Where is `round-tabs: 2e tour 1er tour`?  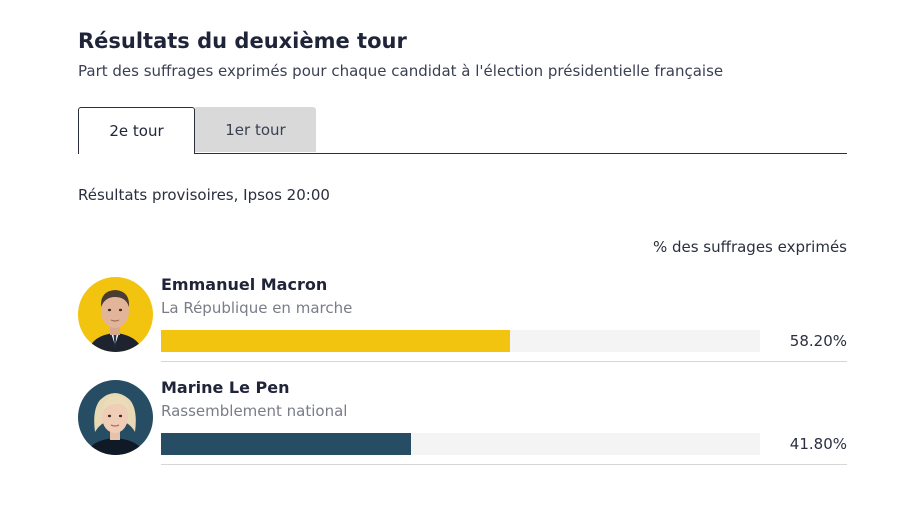
round-tabs: 2e tour 1er tour is located at coordinates (462, 130).